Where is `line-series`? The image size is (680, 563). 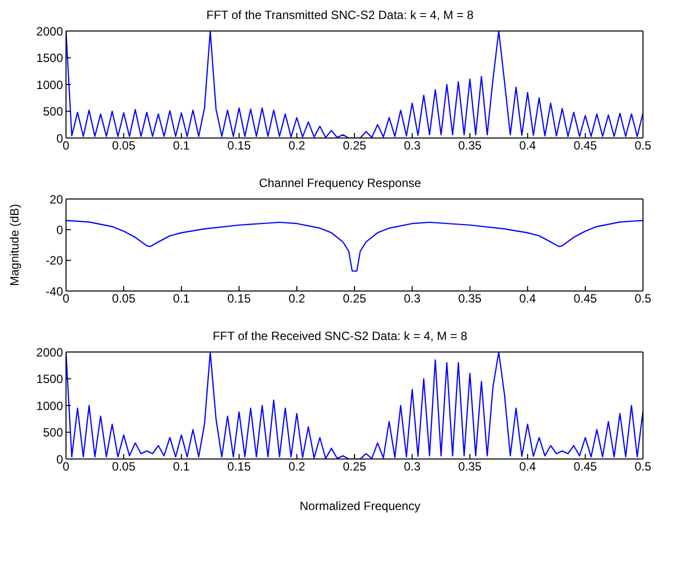
line-series is located at coordinates (354, 246).